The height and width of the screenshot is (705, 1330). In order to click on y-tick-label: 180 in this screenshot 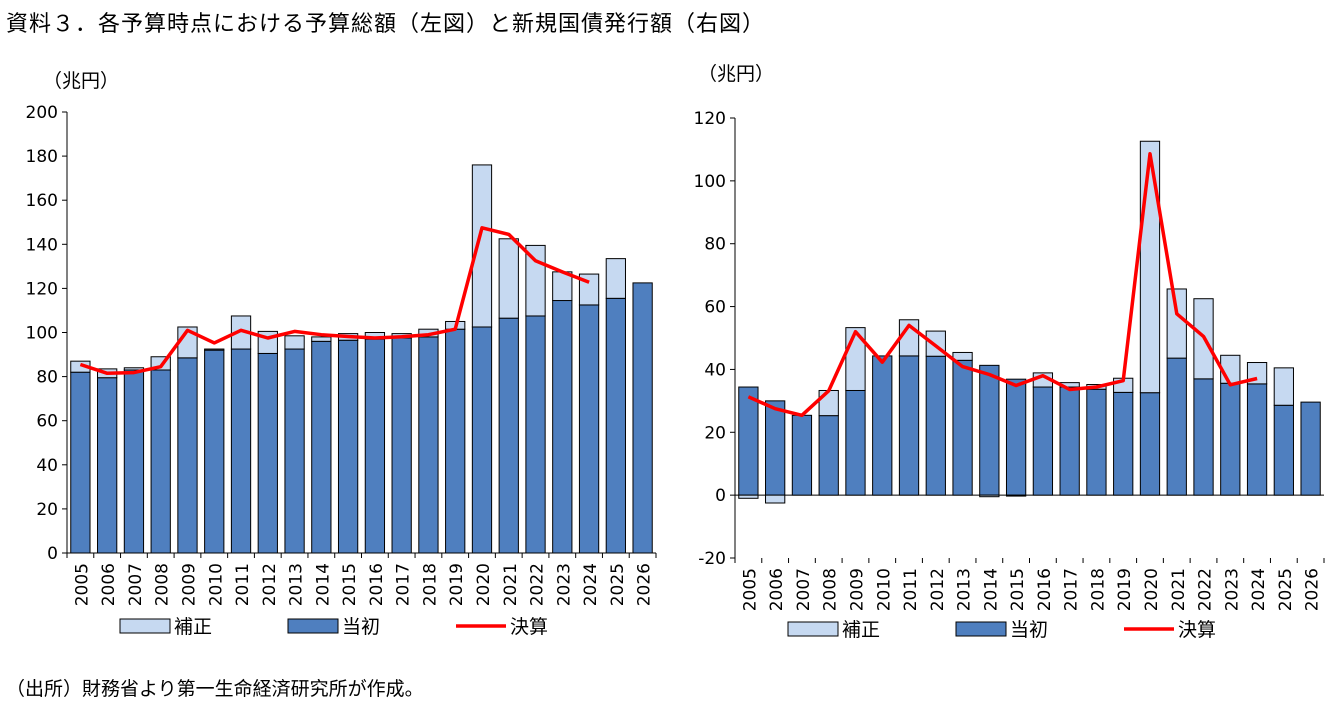, I will do `click(42, 157)`.